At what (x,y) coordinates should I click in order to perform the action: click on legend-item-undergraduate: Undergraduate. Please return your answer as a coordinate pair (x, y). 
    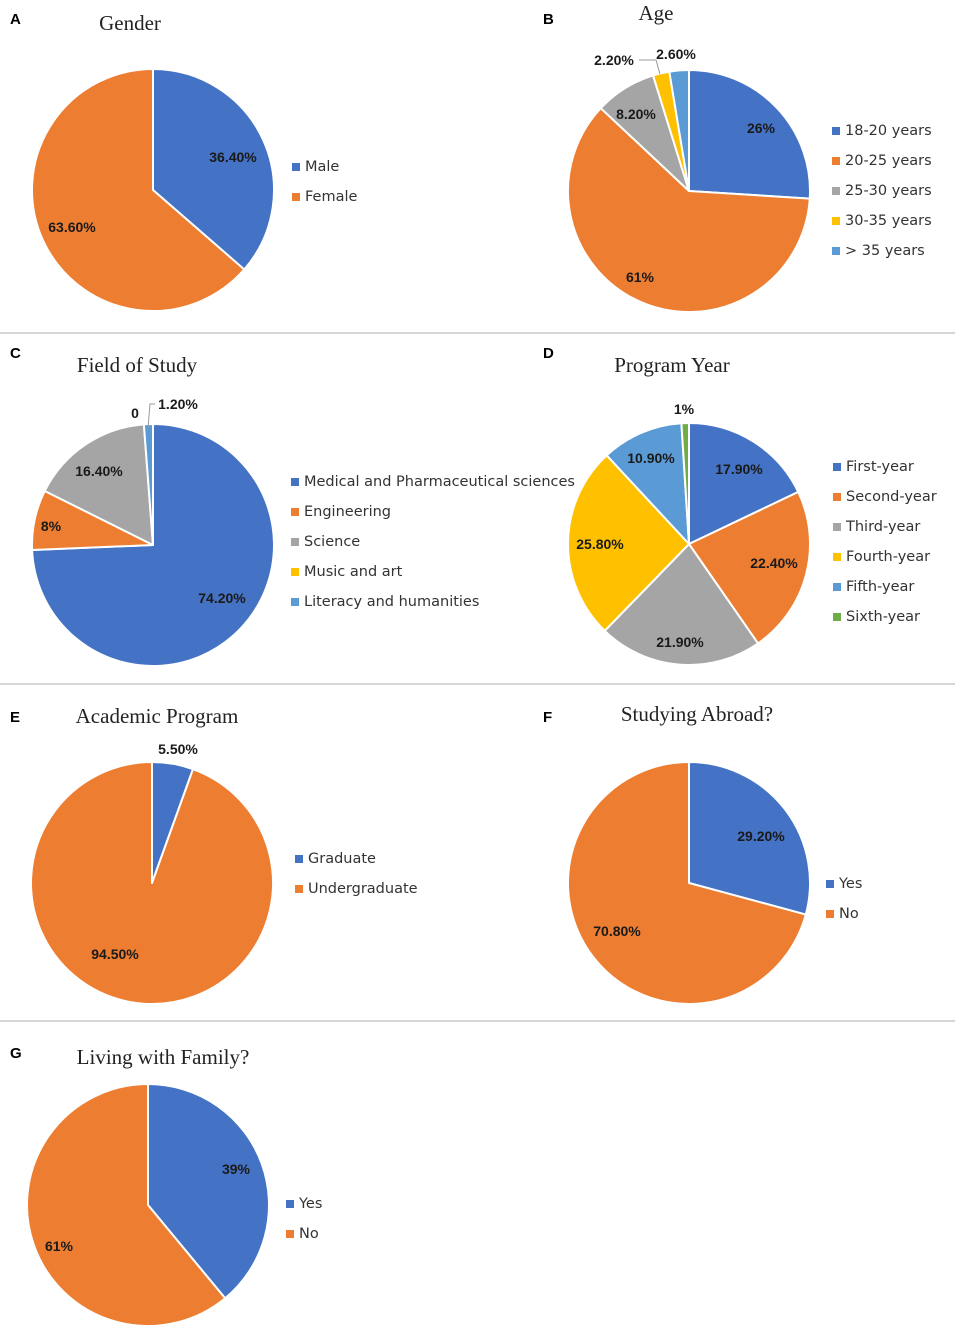
    Looking at the image, I should click on (363, 889).